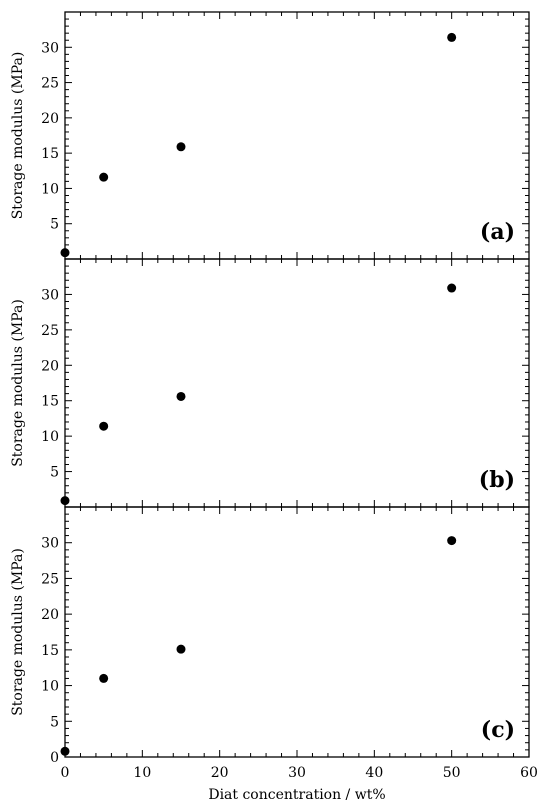  Describe the element at coordinates (498, 730) in the screenshot. I see `panel-label: (c)` at that location.